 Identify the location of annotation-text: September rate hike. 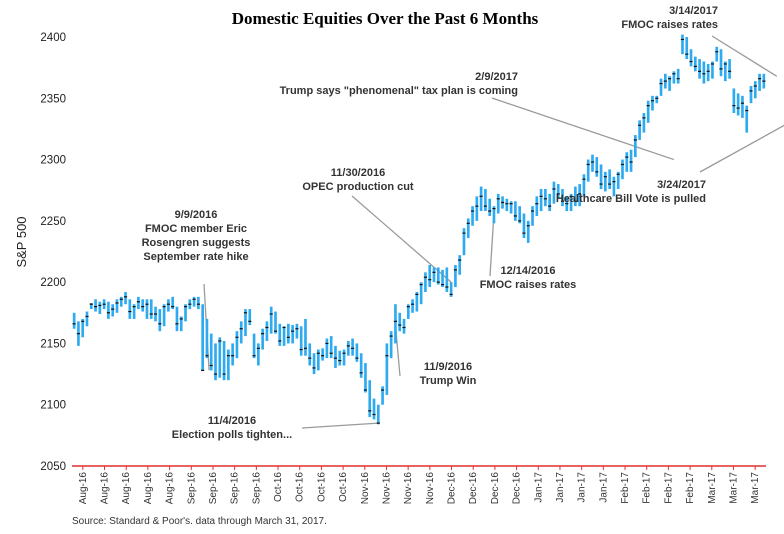
(195, 257).